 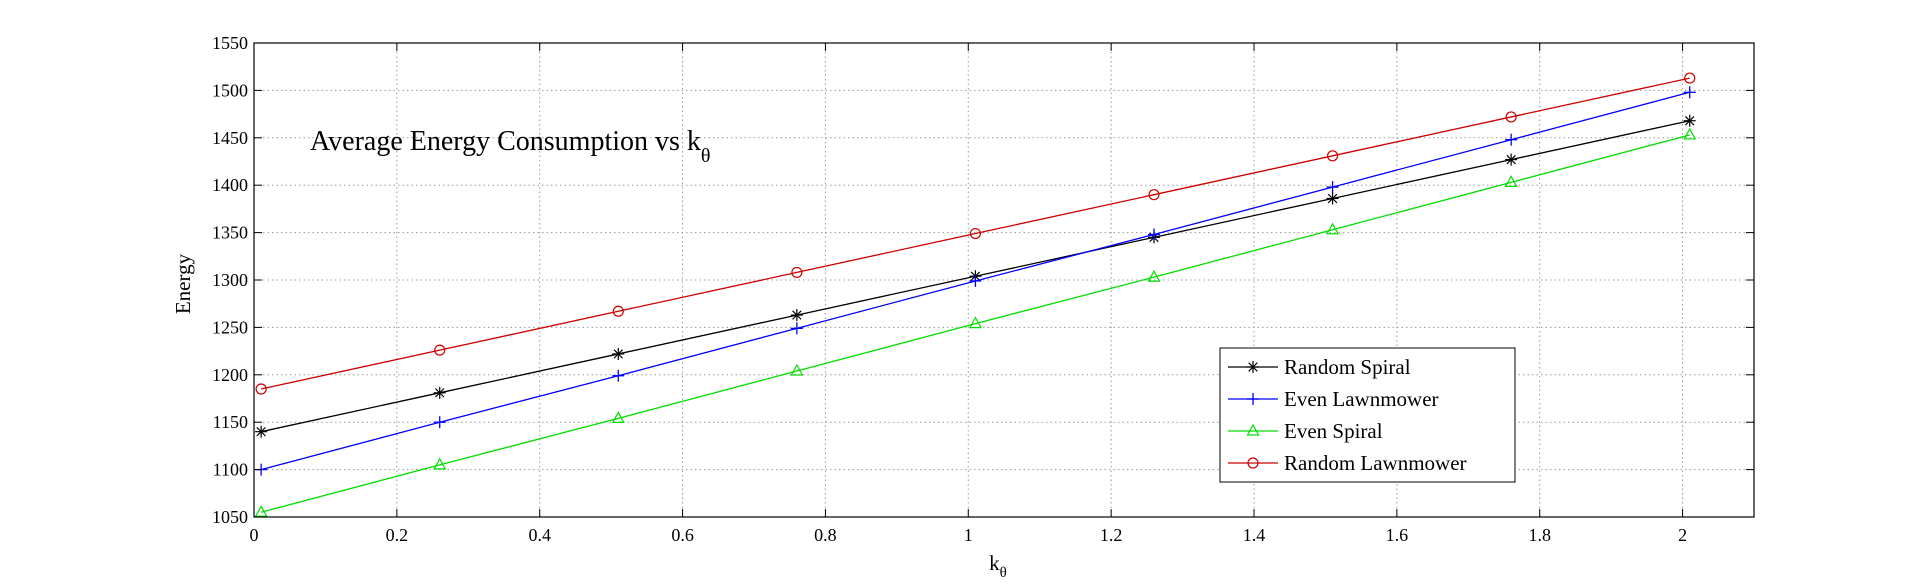 What do you see at coordinates (183, 283) in the screenshot?
I see `y-axis-label: Energy` at bounding box center [183, 283].